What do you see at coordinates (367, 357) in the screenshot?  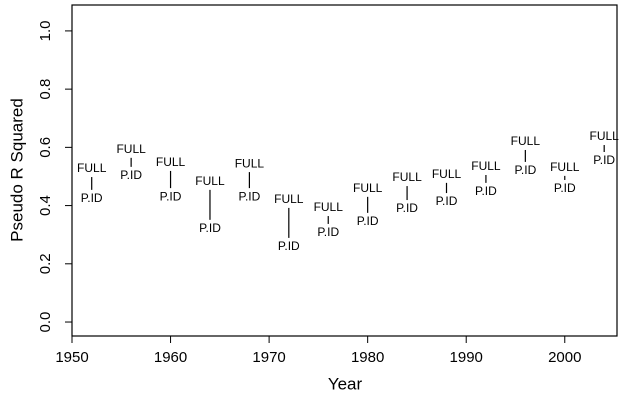 I see `x-tick-label: 1980` at bounding box center [367, 357].